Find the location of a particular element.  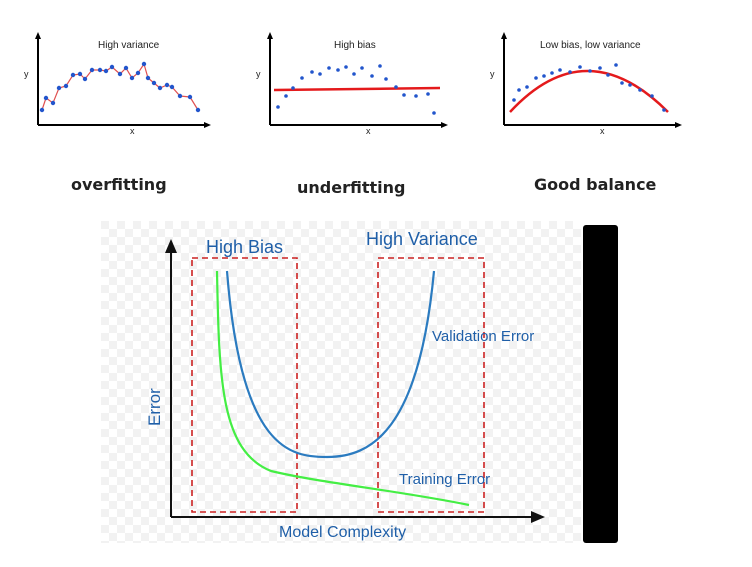

plot-title: High variance is located at coordinates (129, 45).